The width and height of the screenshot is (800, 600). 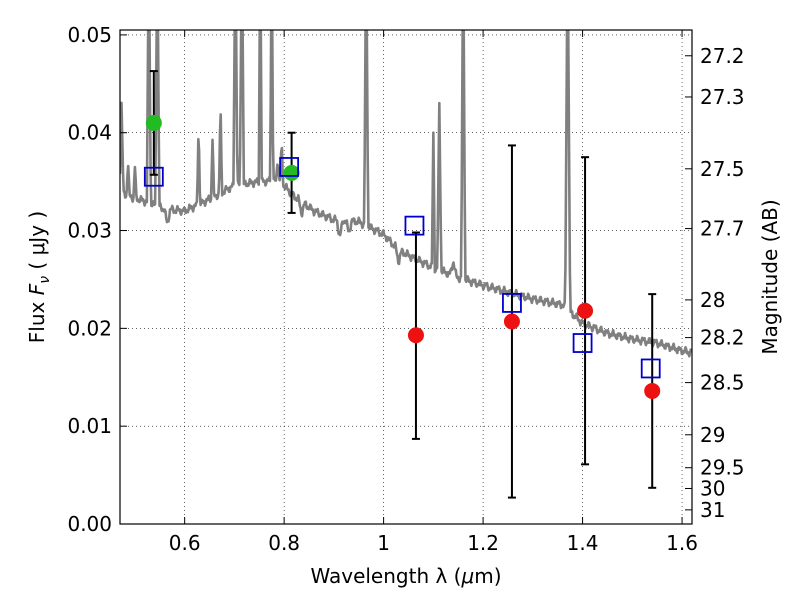 What do you see at coordinates (712, 510) in the screenshot?
I see `mag-tick-label: 31` at bounding box center [712, 510].